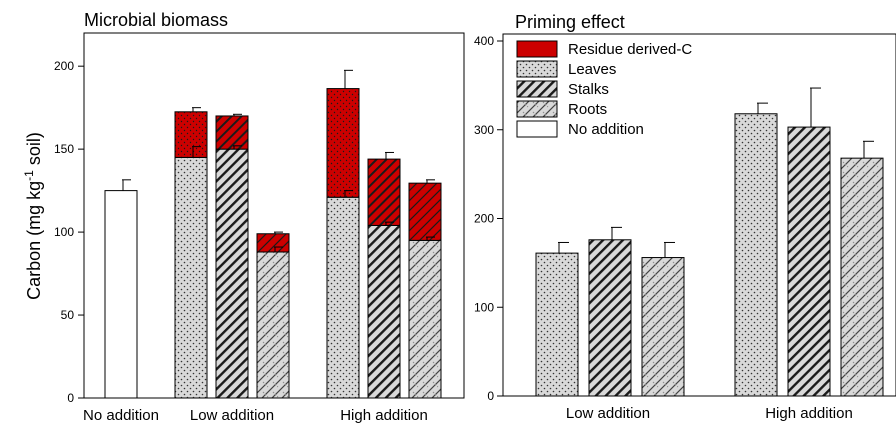 Image resolution: width=896 pixels, height=423 pixels. I want to click on legend-item-residue-derived-c: Residue derived-C, so click(604, 49).